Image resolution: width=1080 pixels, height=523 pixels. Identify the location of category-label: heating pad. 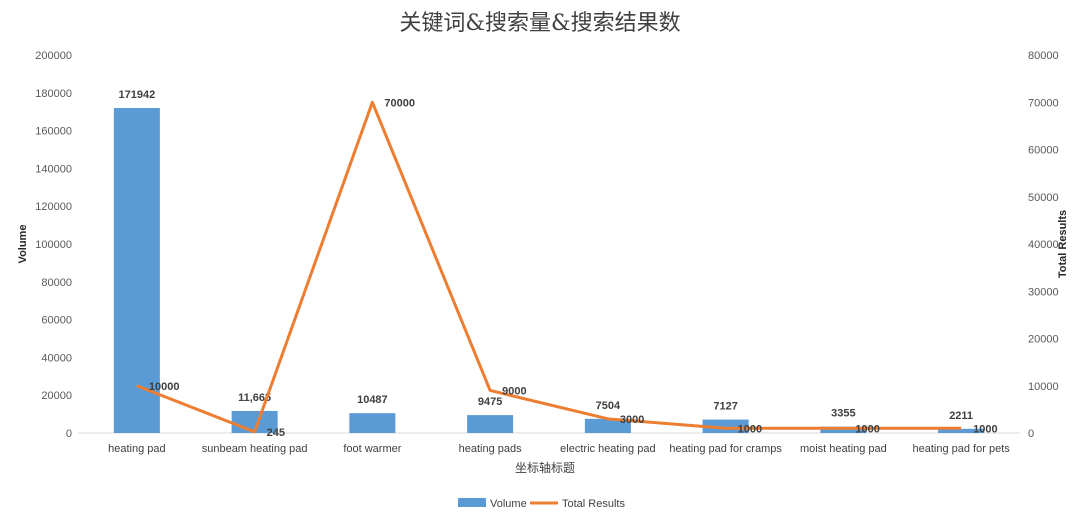
(137, 449).